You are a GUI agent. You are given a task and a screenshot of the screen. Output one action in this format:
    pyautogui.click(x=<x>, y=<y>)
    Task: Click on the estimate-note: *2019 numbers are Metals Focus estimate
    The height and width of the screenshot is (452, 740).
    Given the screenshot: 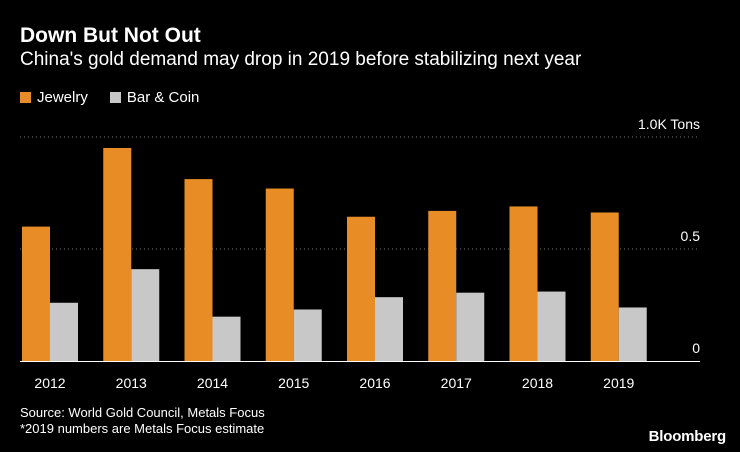 What is the action you would take?
    pyautogui.click(x=142, y=428)
    